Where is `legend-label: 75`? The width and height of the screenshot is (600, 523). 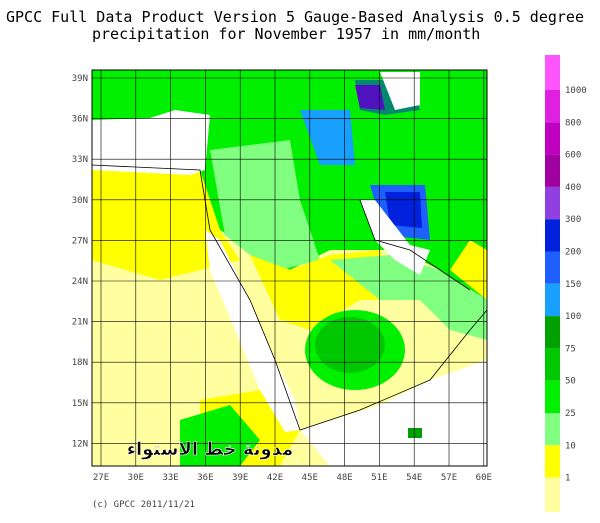 legend-label: 75 is located at coordinates (570, 349).